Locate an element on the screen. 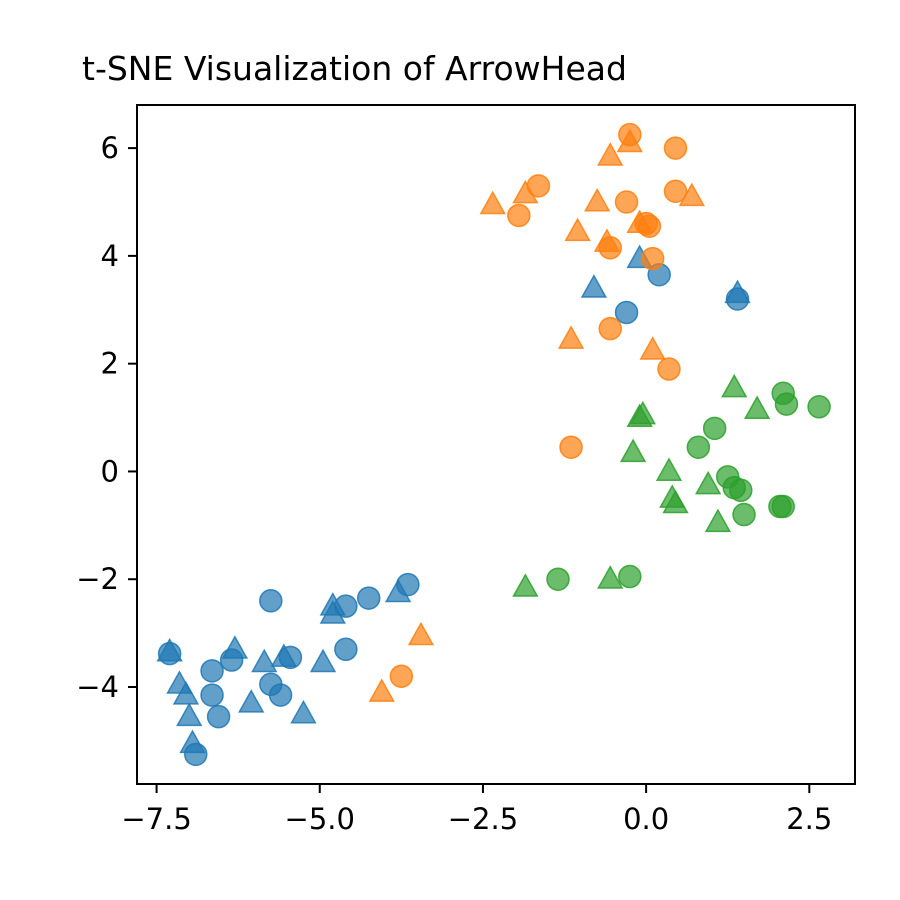 The width and height of the screenshot is (900, 900). x-tick-label-1: −5.0 is located at coordinates (320, 819).